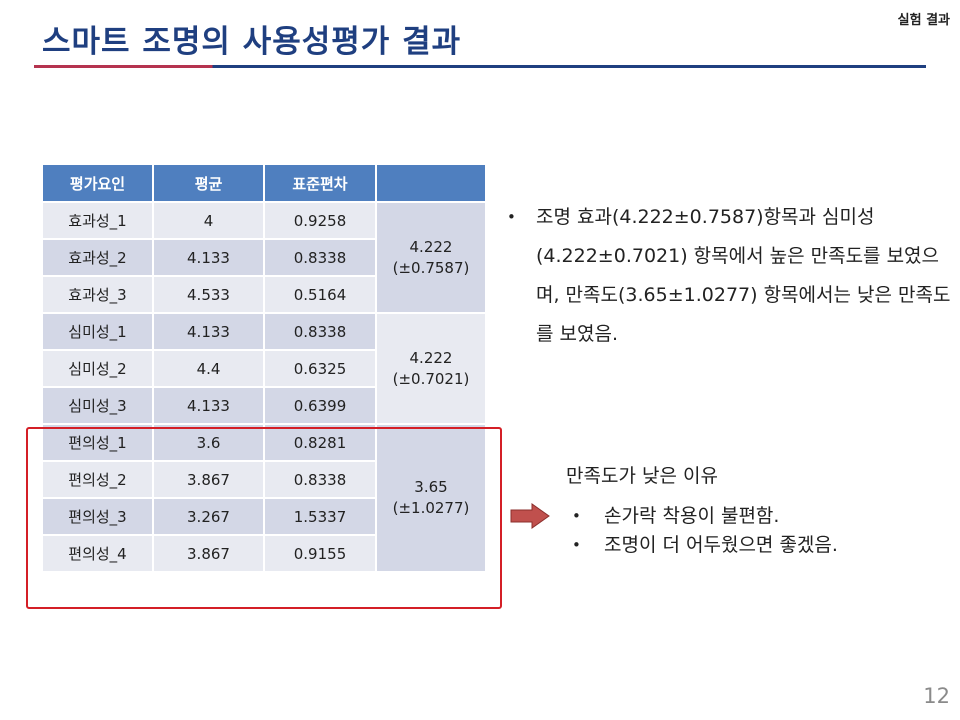 Image resolution: width=960 pixels, height=720 pixels. What do you see at coordinates (208, 294) in the screenshot?
I see `cell-mean: 4.533` at bounding box center [208, 294].